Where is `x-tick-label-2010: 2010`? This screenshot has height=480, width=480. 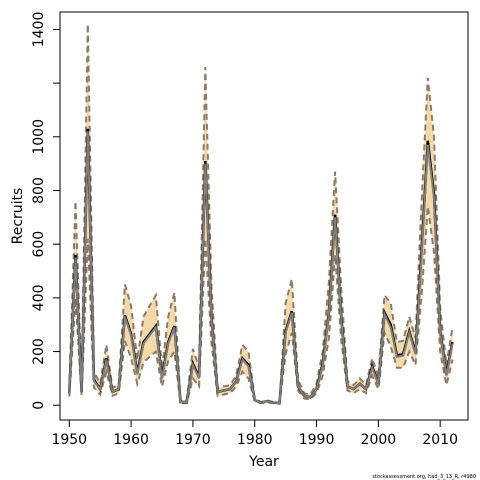 x-tick-label-2010: 2010 is located at coordinates (440, 440).